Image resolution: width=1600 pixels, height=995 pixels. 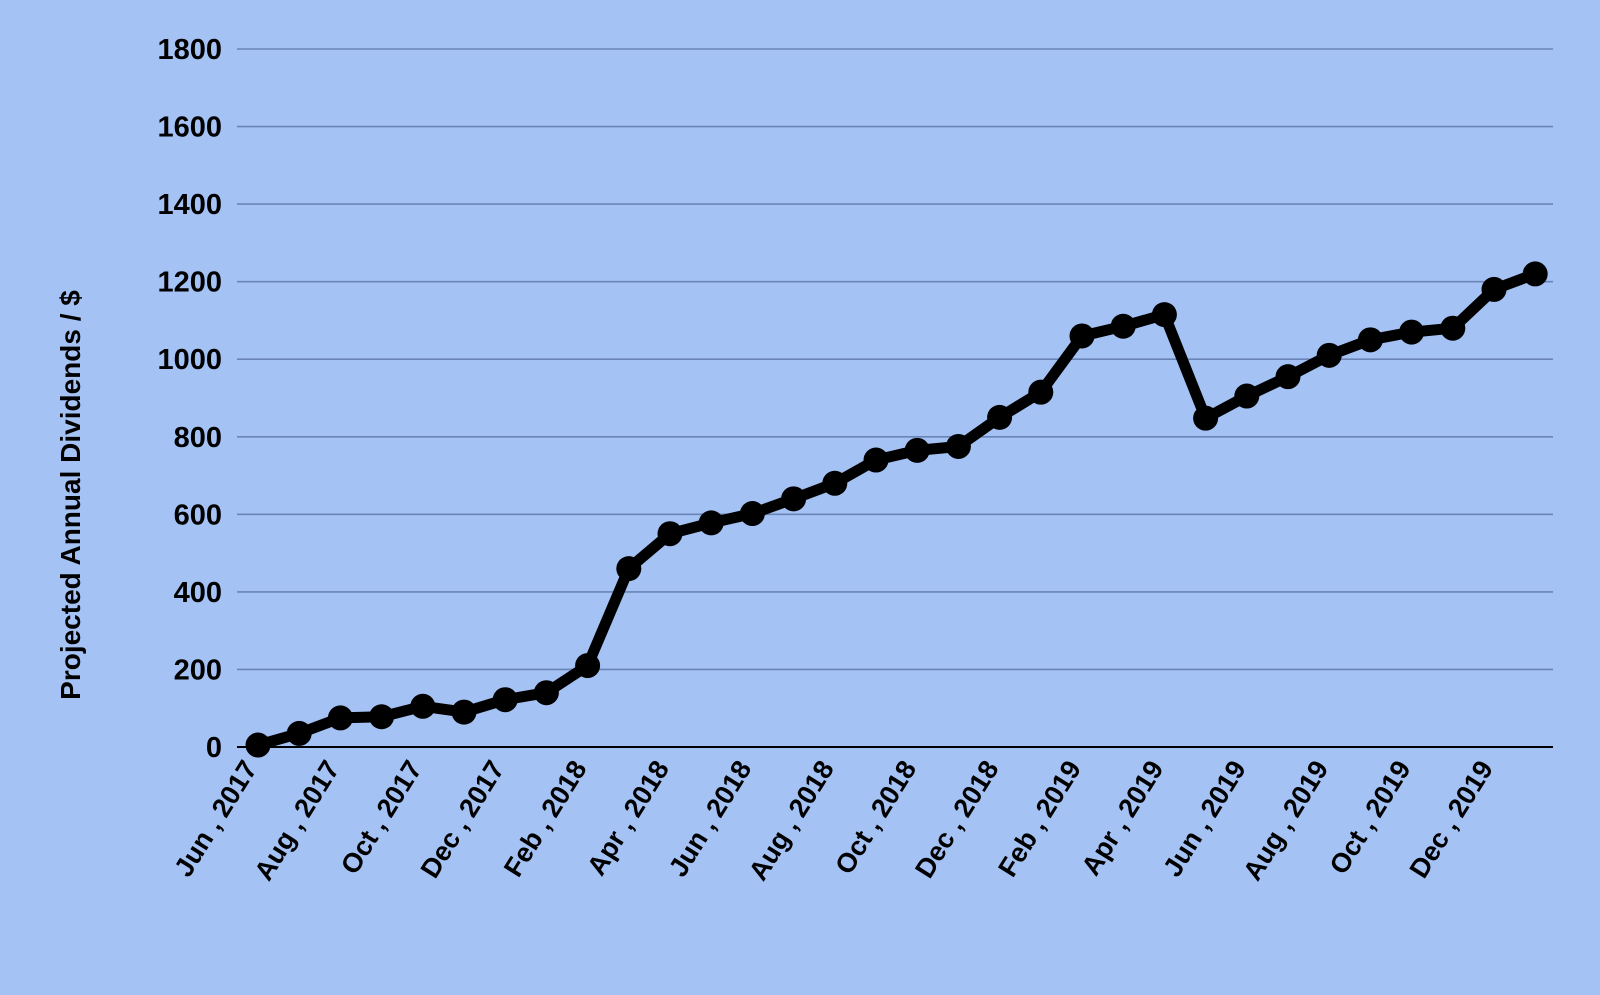 What do you see at coordinates (198, 515) in the screenshot?
I see `y-tick-label: 600` at bounding box center [198, 515].